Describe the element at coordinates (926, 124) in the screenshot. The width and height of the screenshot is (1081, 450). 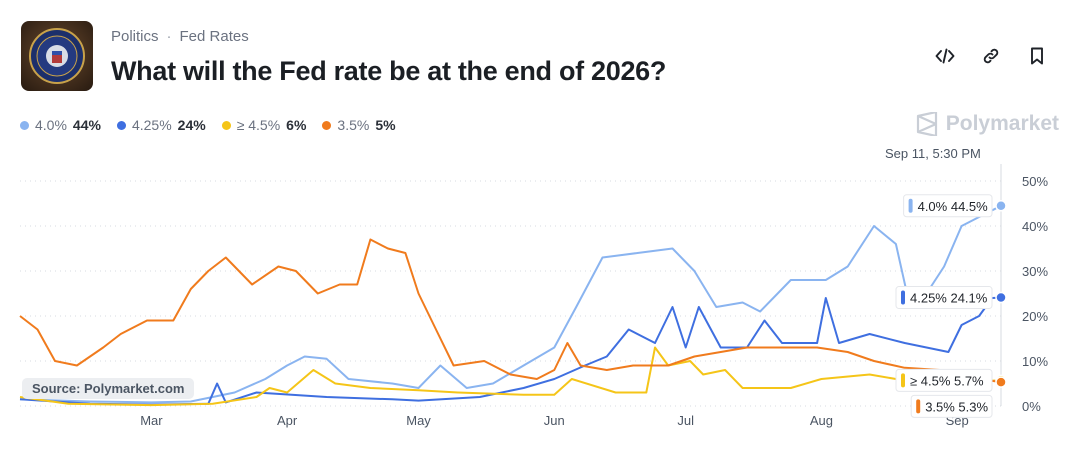
I see `polymarket-logo-icon` at that location.